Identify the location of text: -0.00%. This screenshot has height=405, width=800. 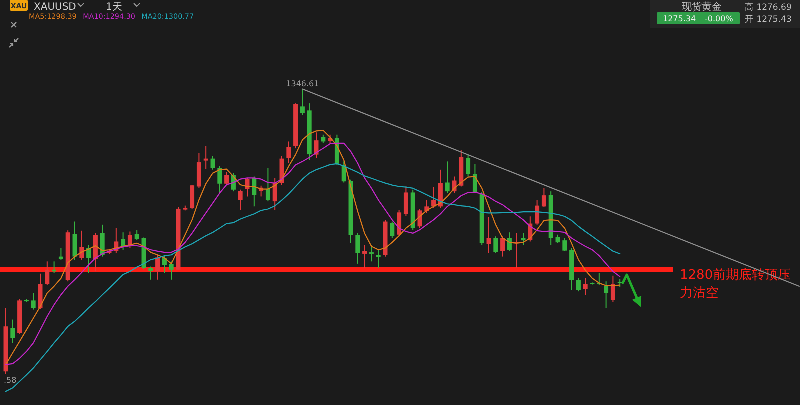
(719, 19).